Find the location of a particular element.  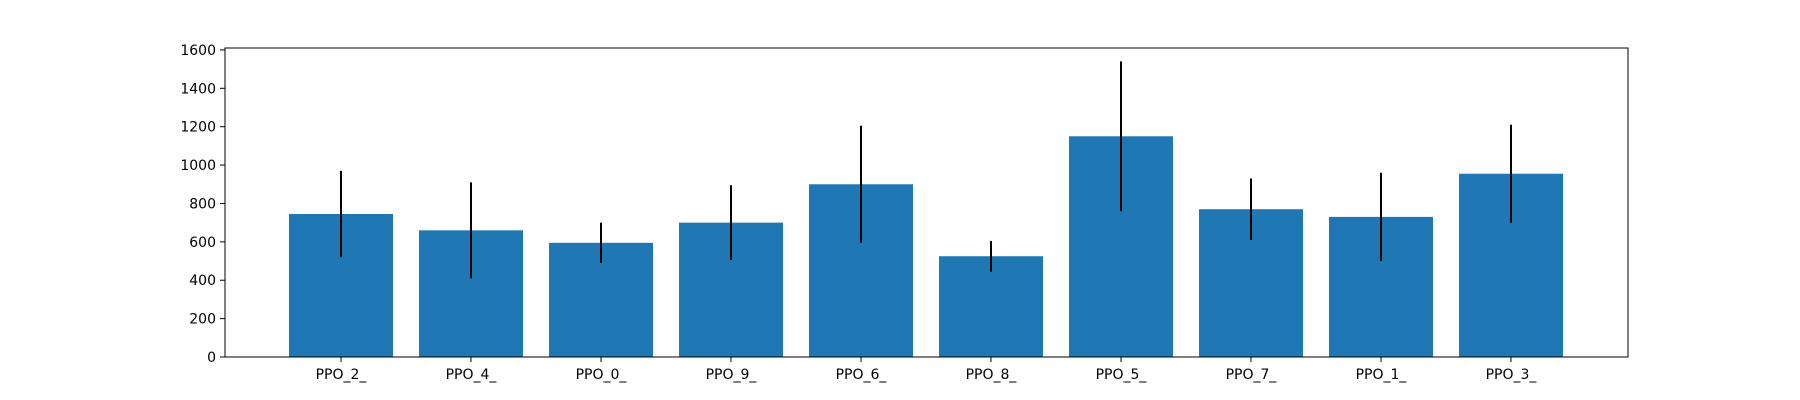

x-tick-label: PPO_7_ is located at coordinates (1252, 375).